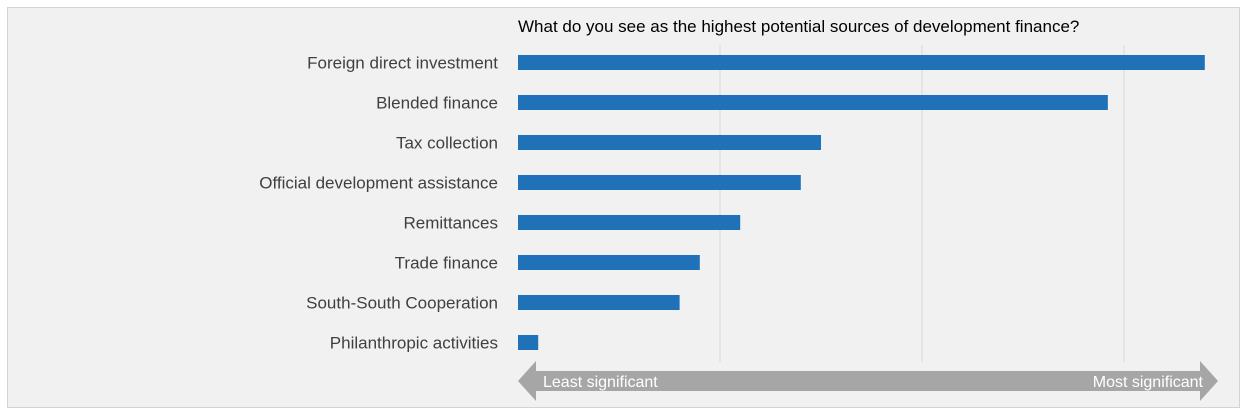  What do you see at coordinates (446, 263) in the screenshot?
I see `category-label-trade-finance: Trade finance` at bounding box center [446, 263].